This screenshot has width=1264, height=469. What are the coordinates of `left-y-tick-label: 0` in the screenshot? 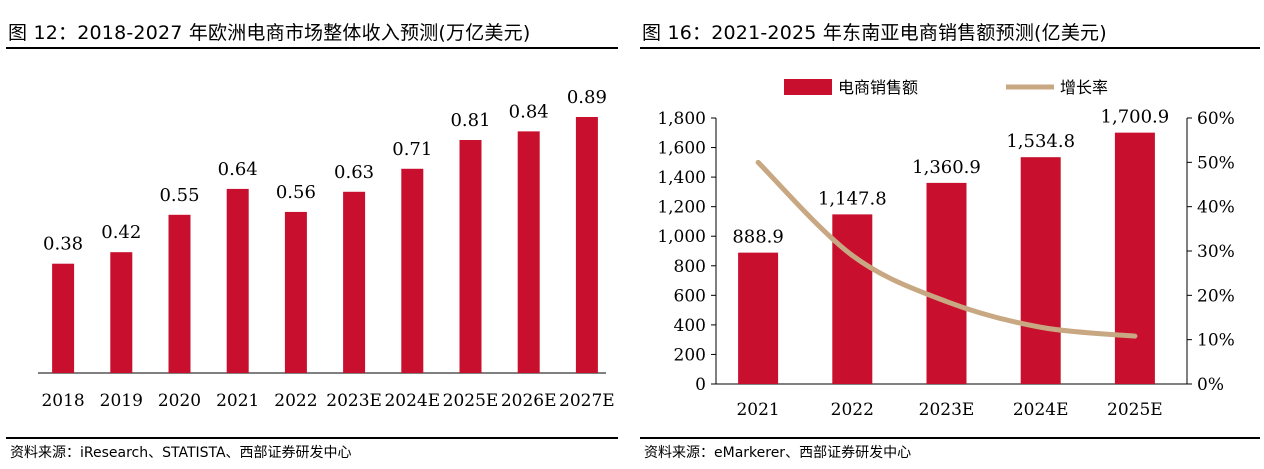 It's located at (700, 385).